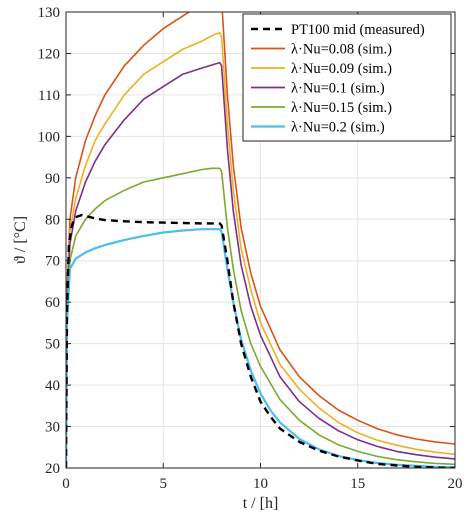 The width and height of the screenshot is (474, 526). Describe the element at coordinates (357, 484) in the screenshot. I see `x-tick-label: 15` at that location.